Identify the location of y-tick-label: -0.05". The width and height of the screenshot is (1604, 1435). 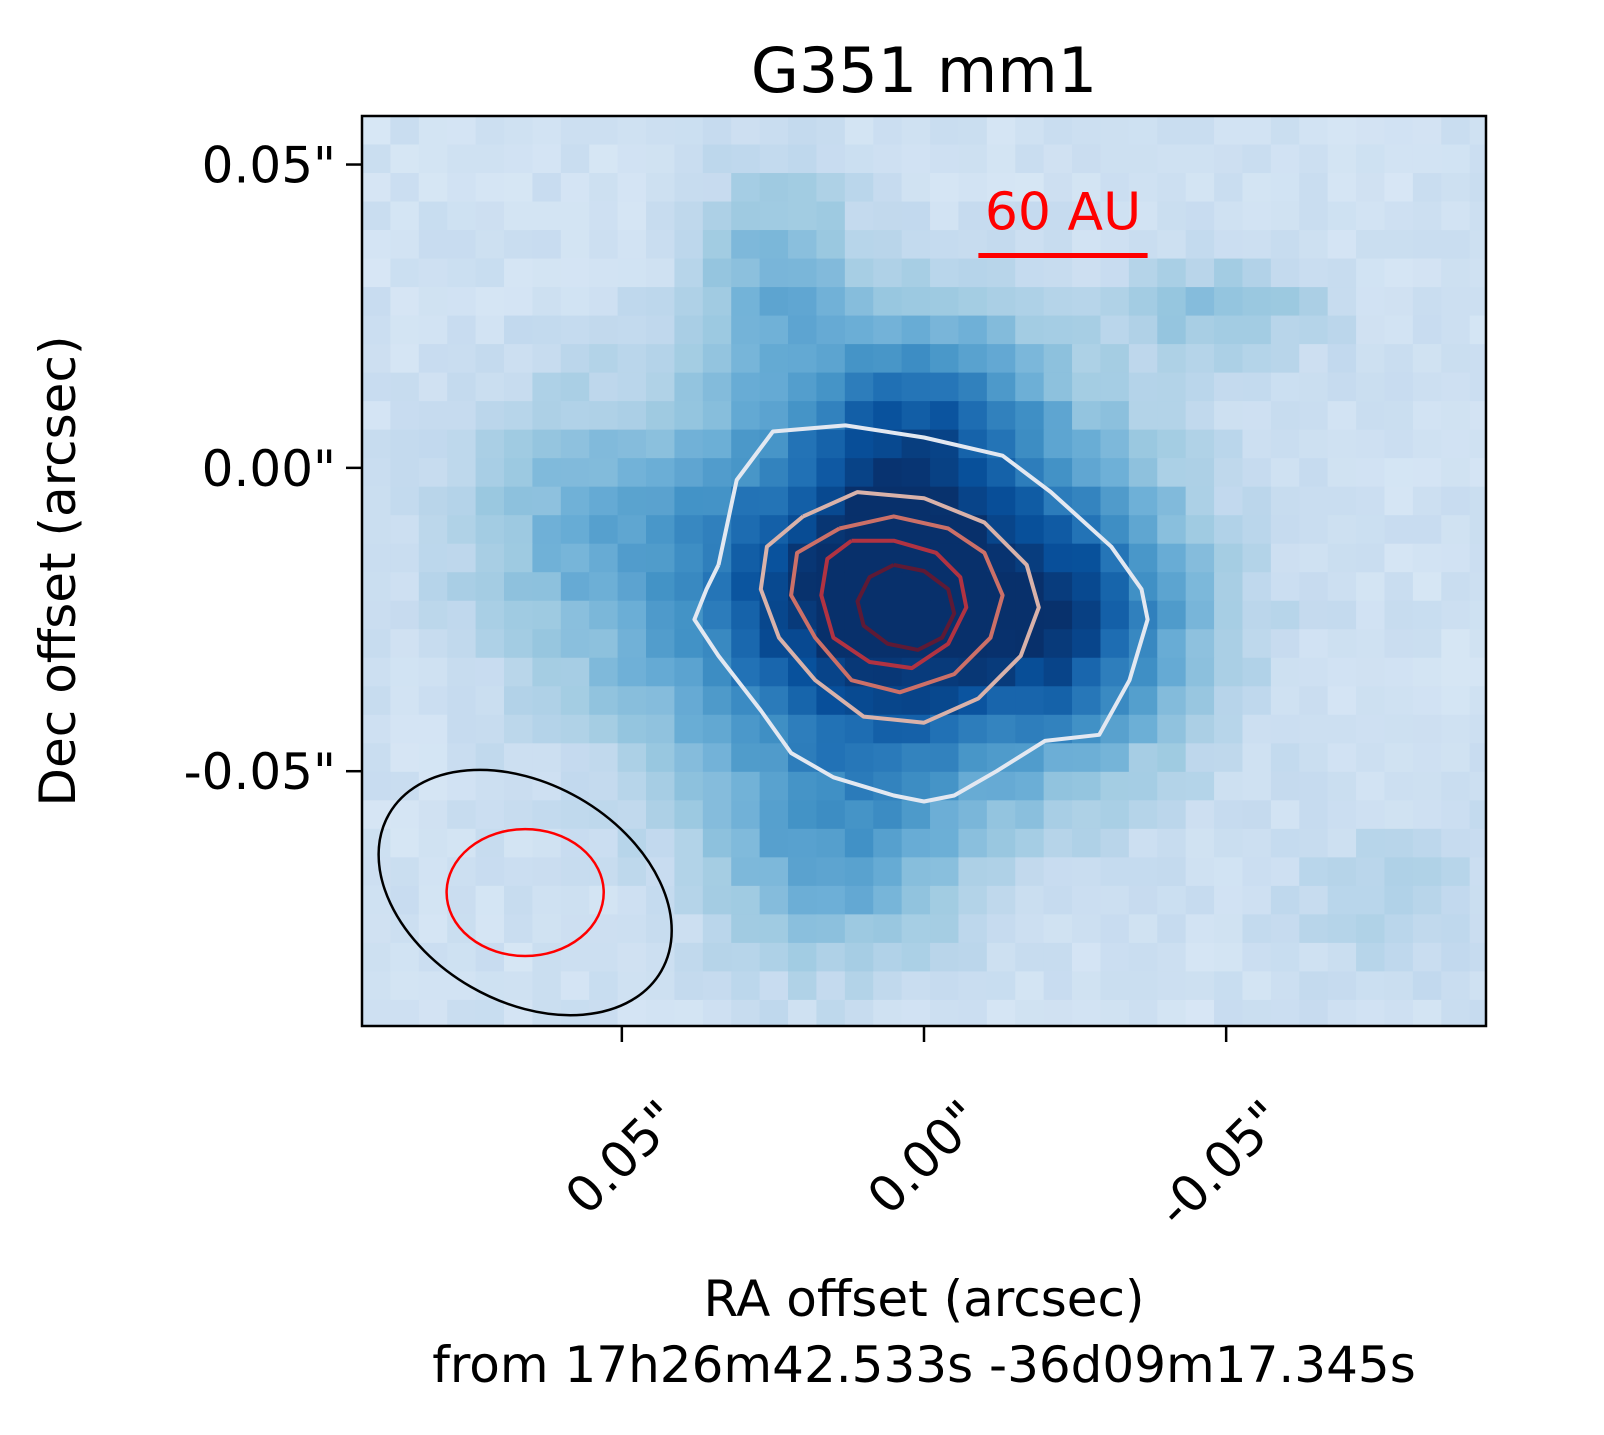
(260, 772).